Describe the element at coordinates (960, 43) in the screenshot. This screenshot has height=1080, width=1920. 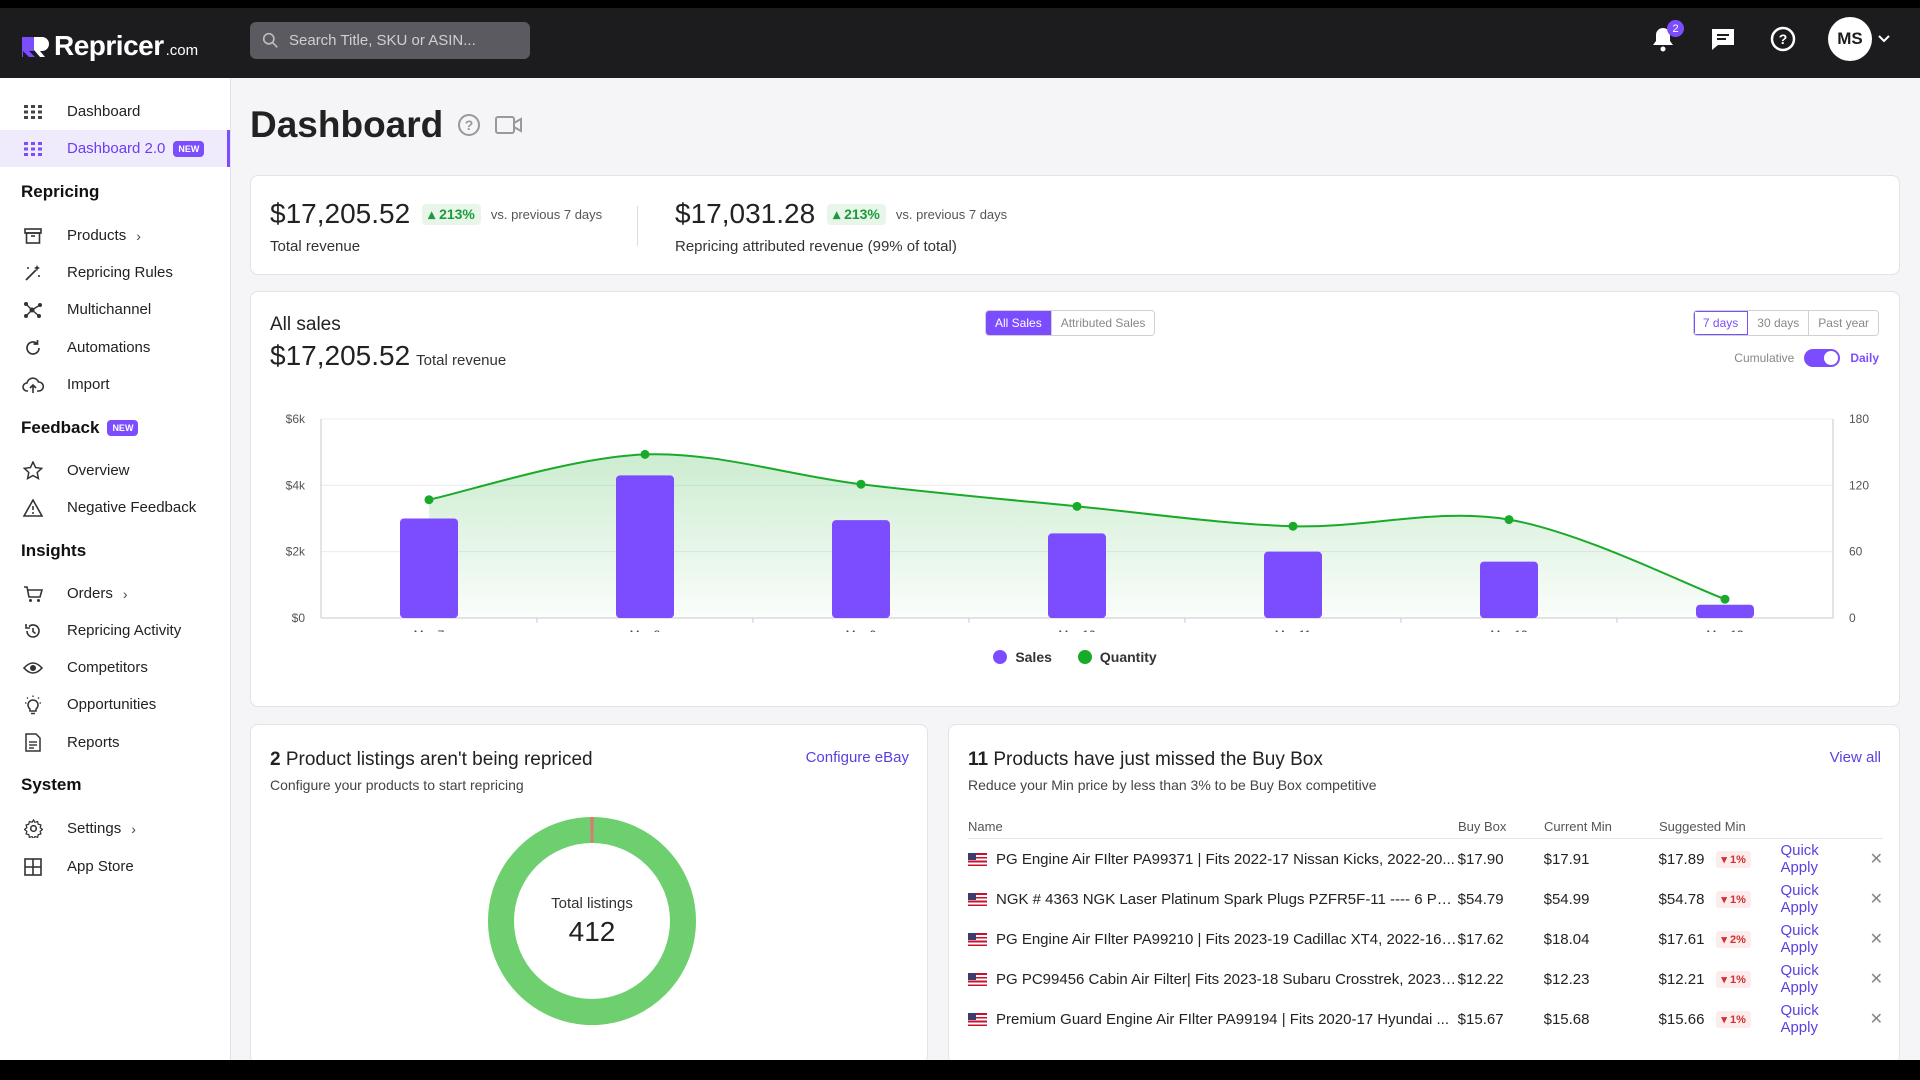
I see `top-bar: Repricer .com 2 ? MS` at that location.